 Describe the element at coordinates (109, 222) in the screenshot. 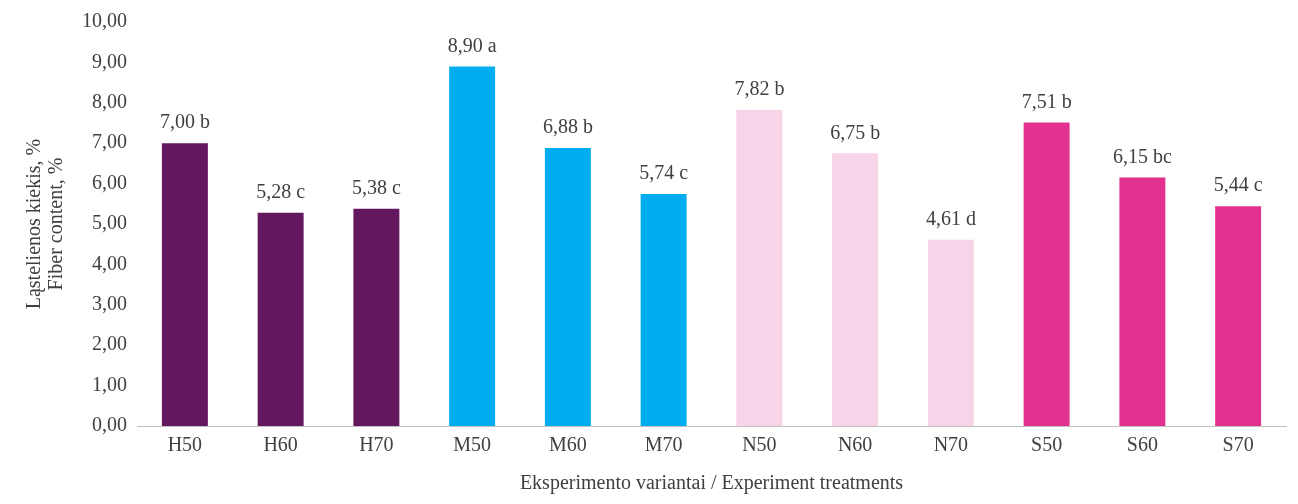

I see `y-tick-label: 5,00` at that location.